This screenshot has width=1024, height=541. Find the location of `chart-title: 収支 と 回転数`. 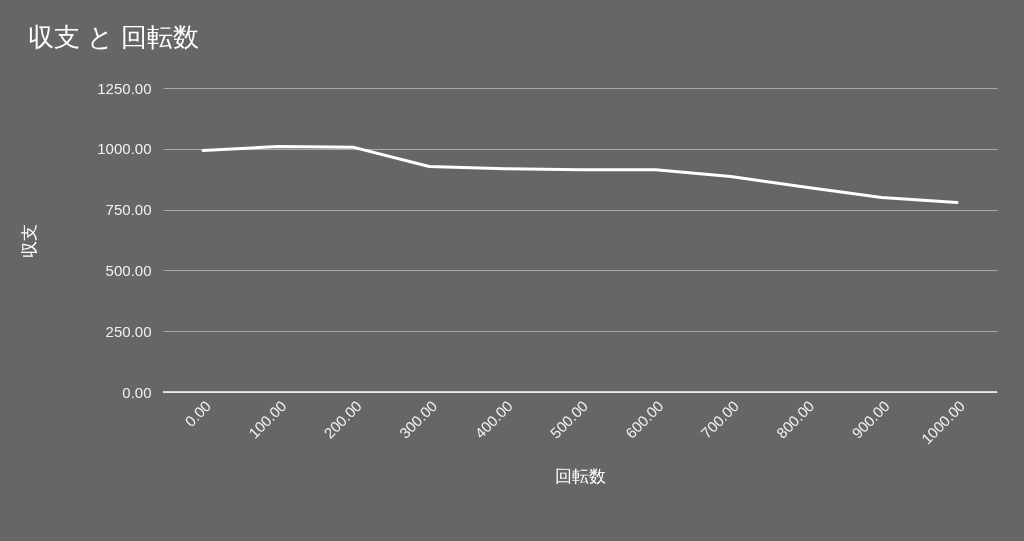

chart-title: 収支 と 回転数 is located at coordinates (114, 37).